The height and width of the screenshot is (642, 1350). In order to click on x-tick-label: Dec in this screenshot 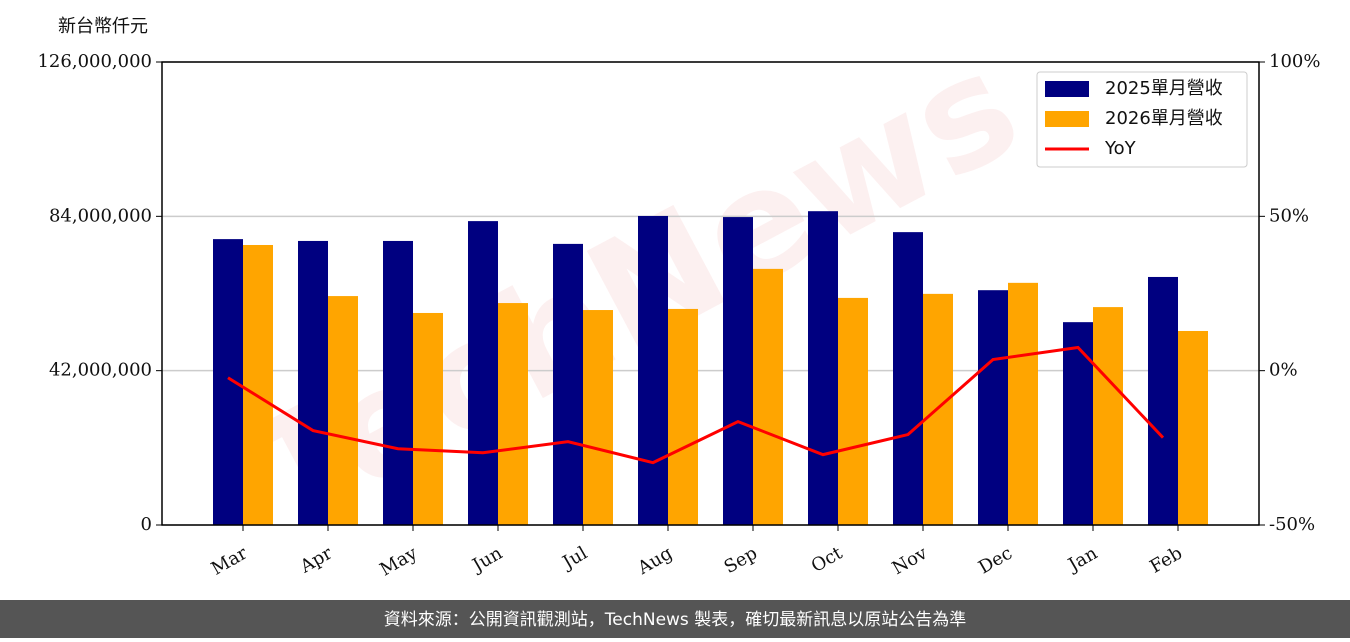, I will do `click(995, 561)`.